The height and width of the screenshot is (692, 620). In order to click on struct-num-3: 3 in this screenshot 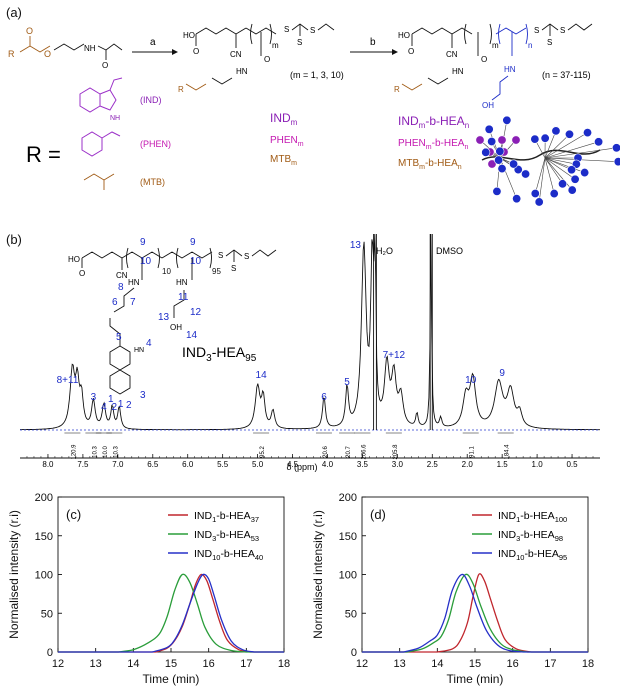, I will do `click(143, 395)`.